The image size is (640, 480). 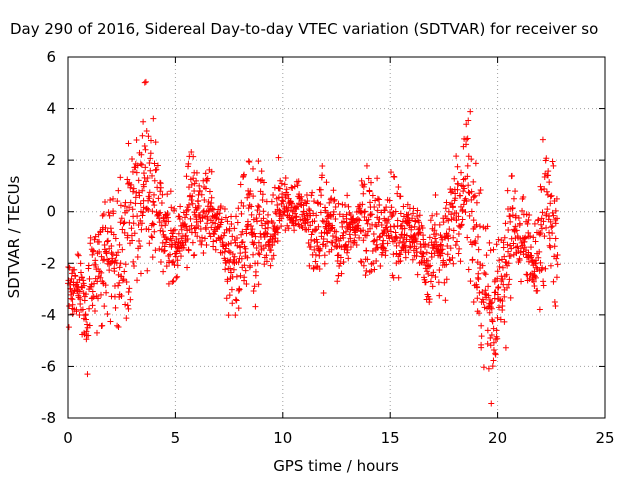 What do you see at coordinates (336, 466) in the screenshot?
I see `x-axis-label: GPS time / hours` at bounding box center [336, 466].